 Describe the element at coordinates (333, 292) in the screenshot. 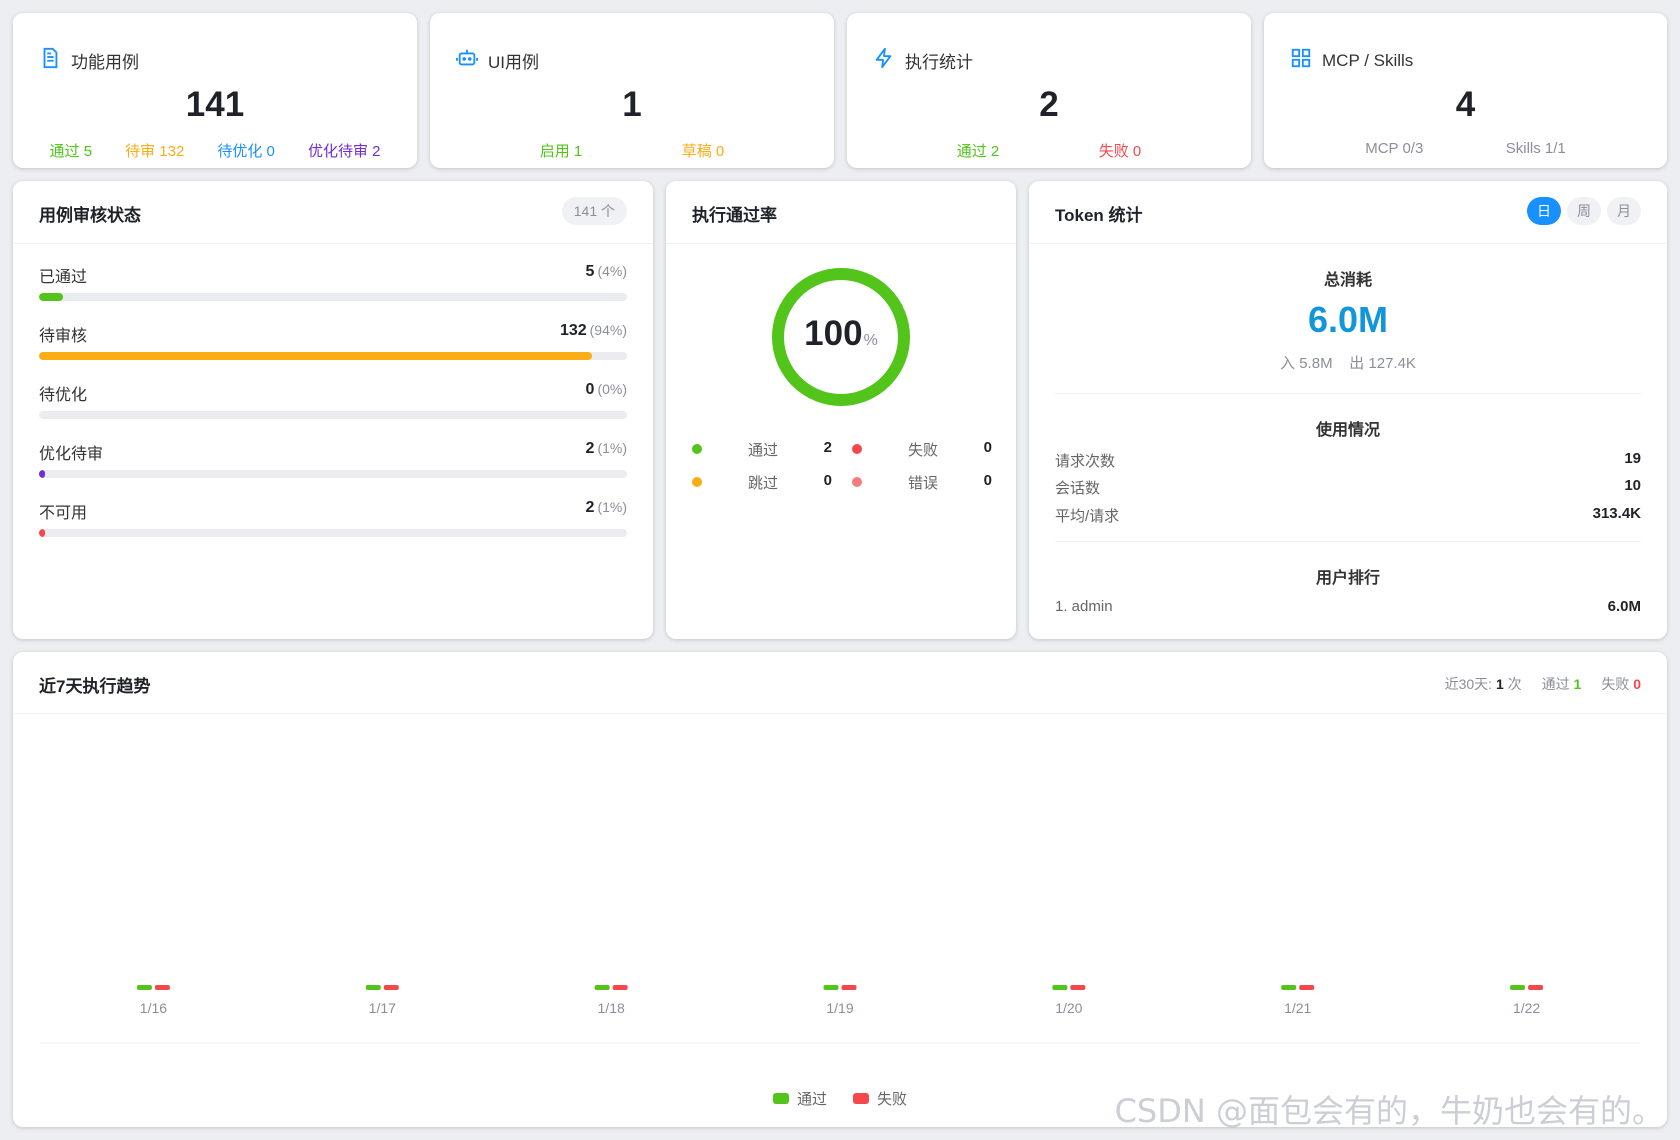

I see `review-item: 已通过 5 (4%)` at that location.